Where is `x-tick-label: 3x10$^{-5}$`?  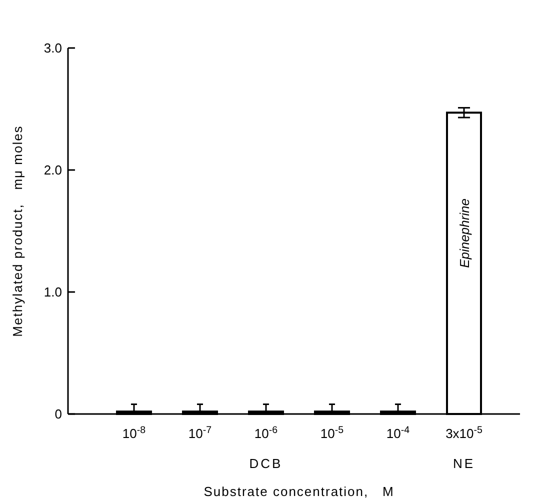 x-tick-label: 3x10$^{-5}$ is located at coordinates (465, 432).